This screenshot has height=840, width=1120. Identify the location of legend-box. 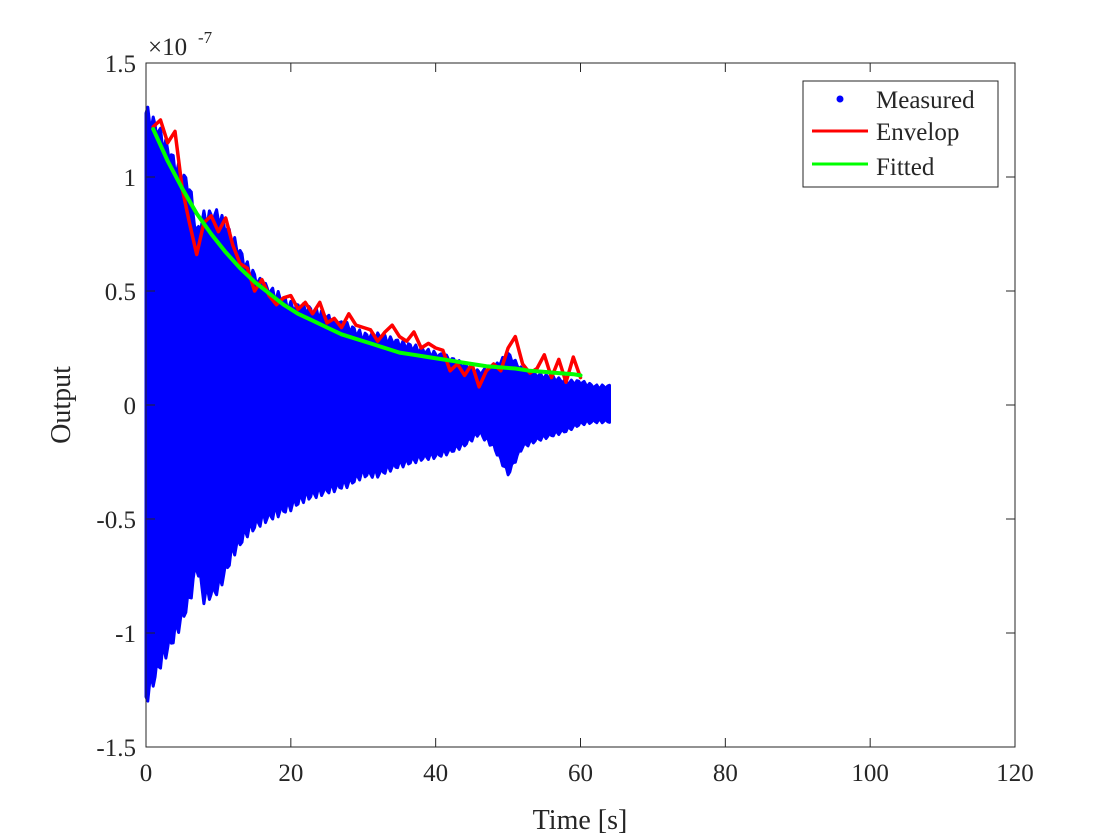
(900, 134).